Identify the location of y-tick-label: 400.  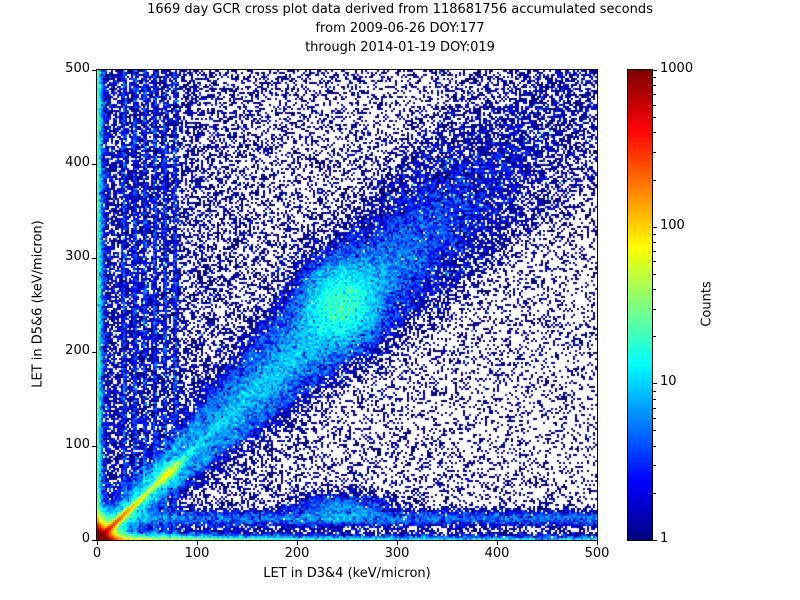
(77, 162).